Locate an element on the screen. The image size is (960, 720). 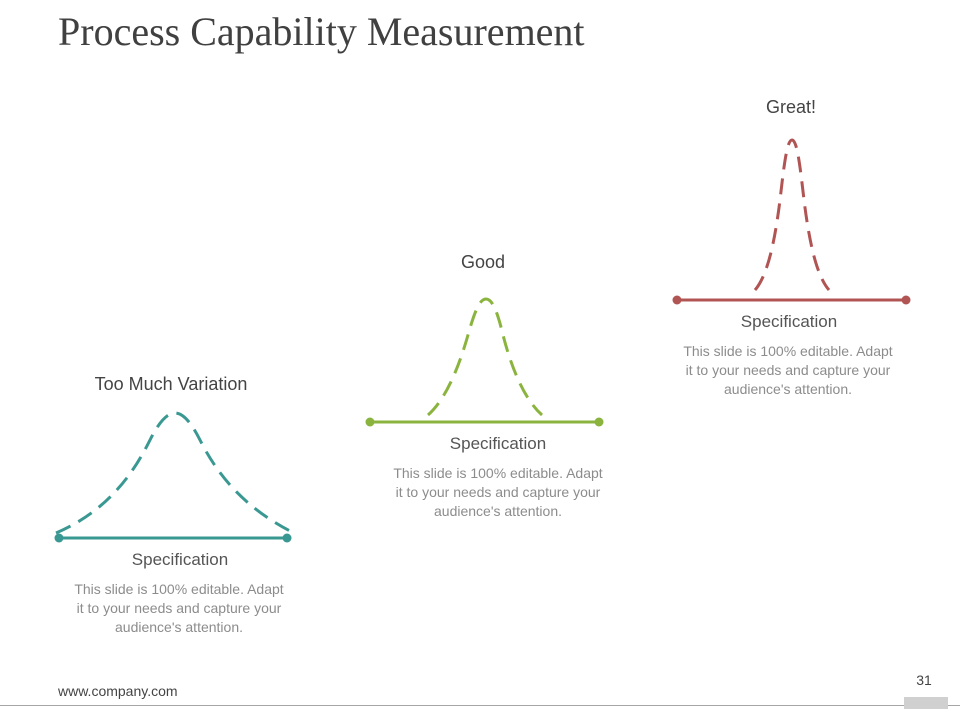
footer-accent-block is located at coordinates (926, 703).